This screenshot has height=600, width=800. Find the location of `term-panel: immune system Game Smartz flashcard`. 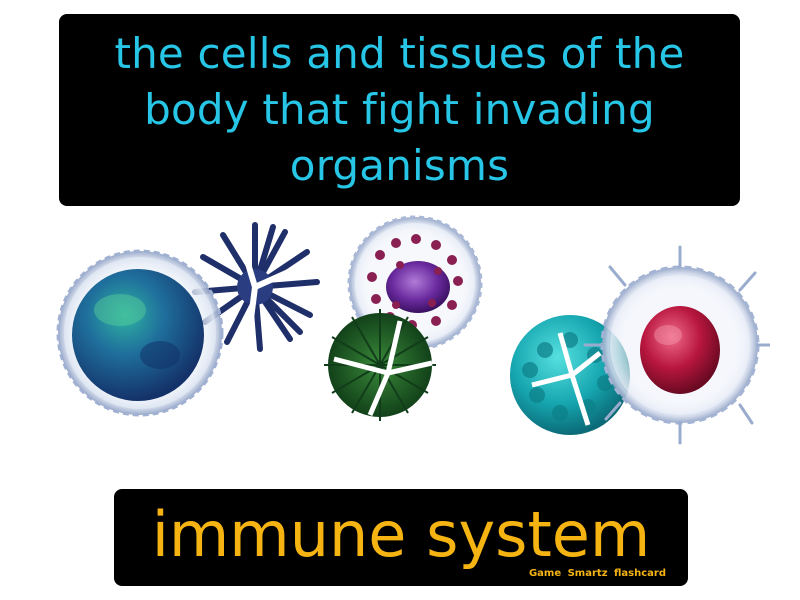

term-panel: immune system Game Smartz flashcard is located at coordinates (401, 537).